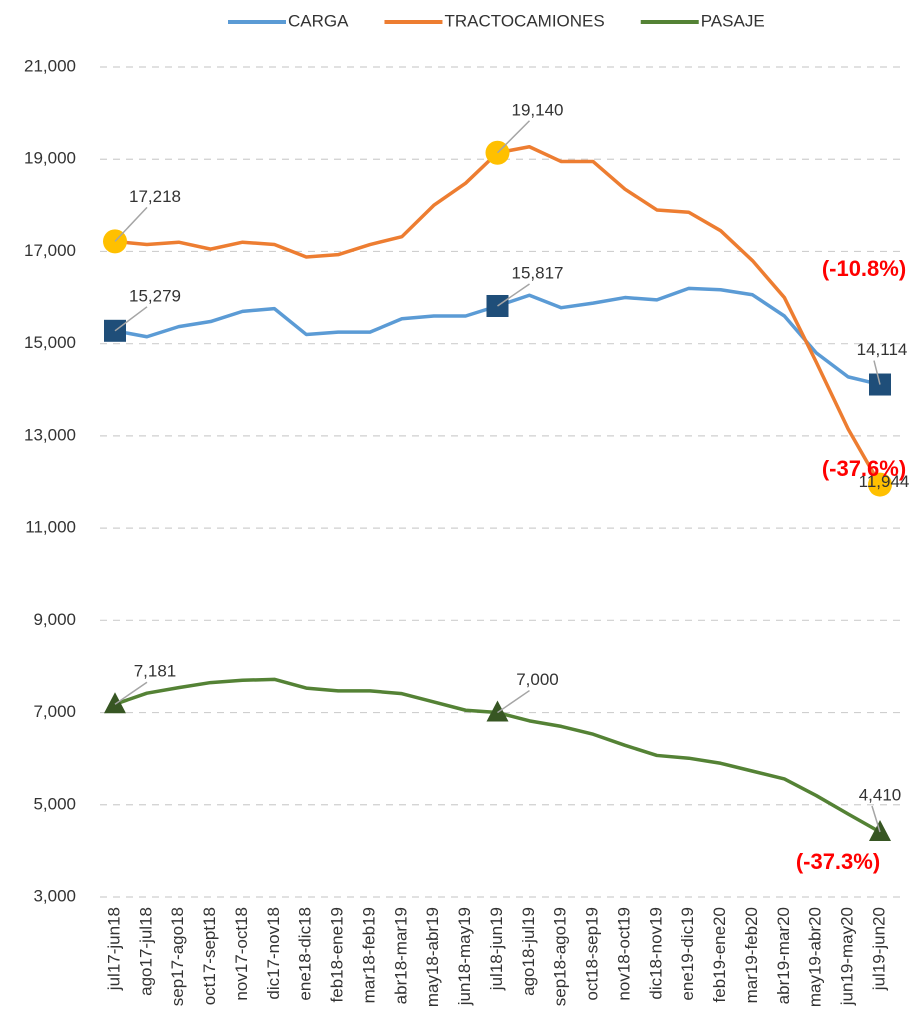 Image resolution: width=922 pixels, height=1036 pixels. What do you see at coordinates (50, 527) in the screenshot?
I see `y-tick-label: 11,000` at bounding box center [50, 527].